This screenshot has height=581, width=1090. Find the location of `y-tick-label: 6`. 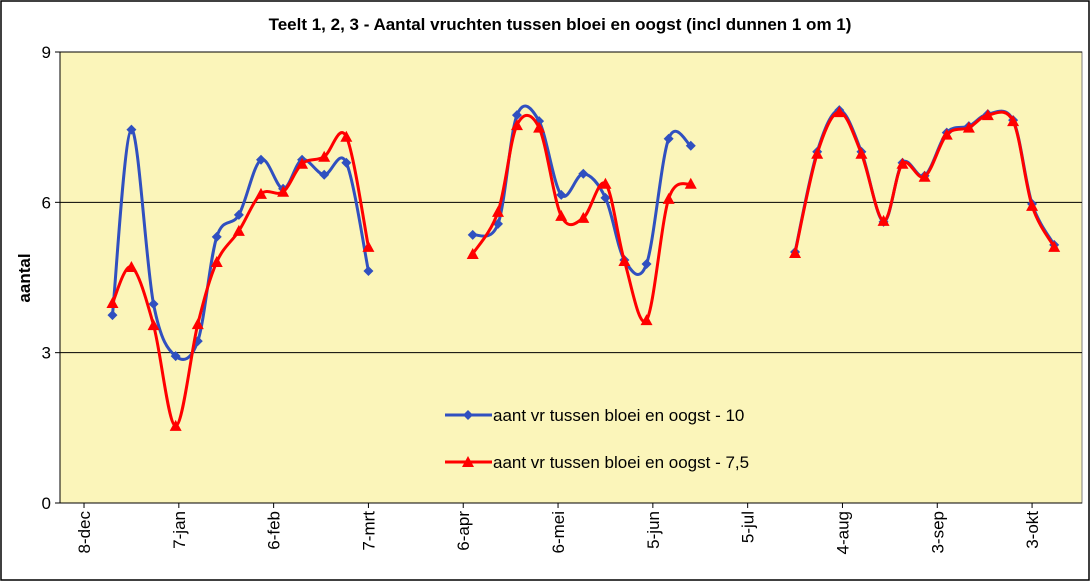

y-tick-label: 6 is located at coordinates (46, 202).